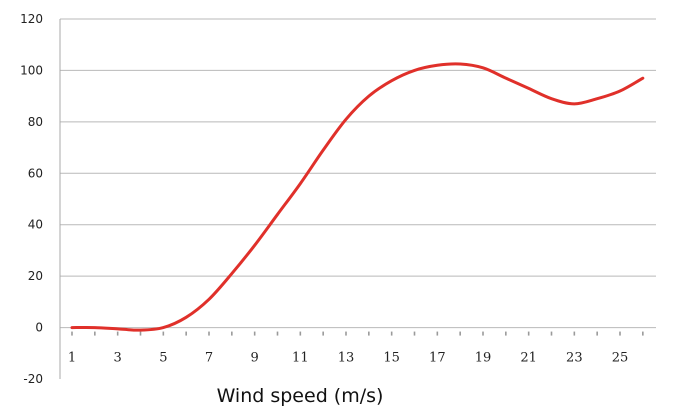 The width and height of the screenshot is (675, 412). I want to click on x-tick-label: 1, so click(72, 358).